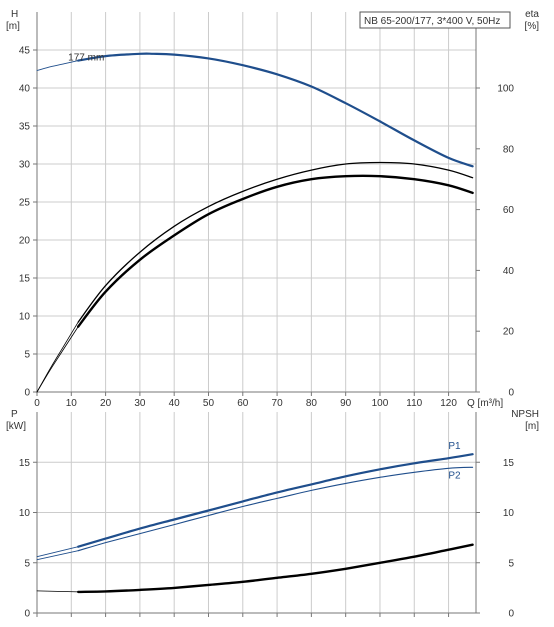  I want to click on right-tick-label: 10, so click(509, 513).